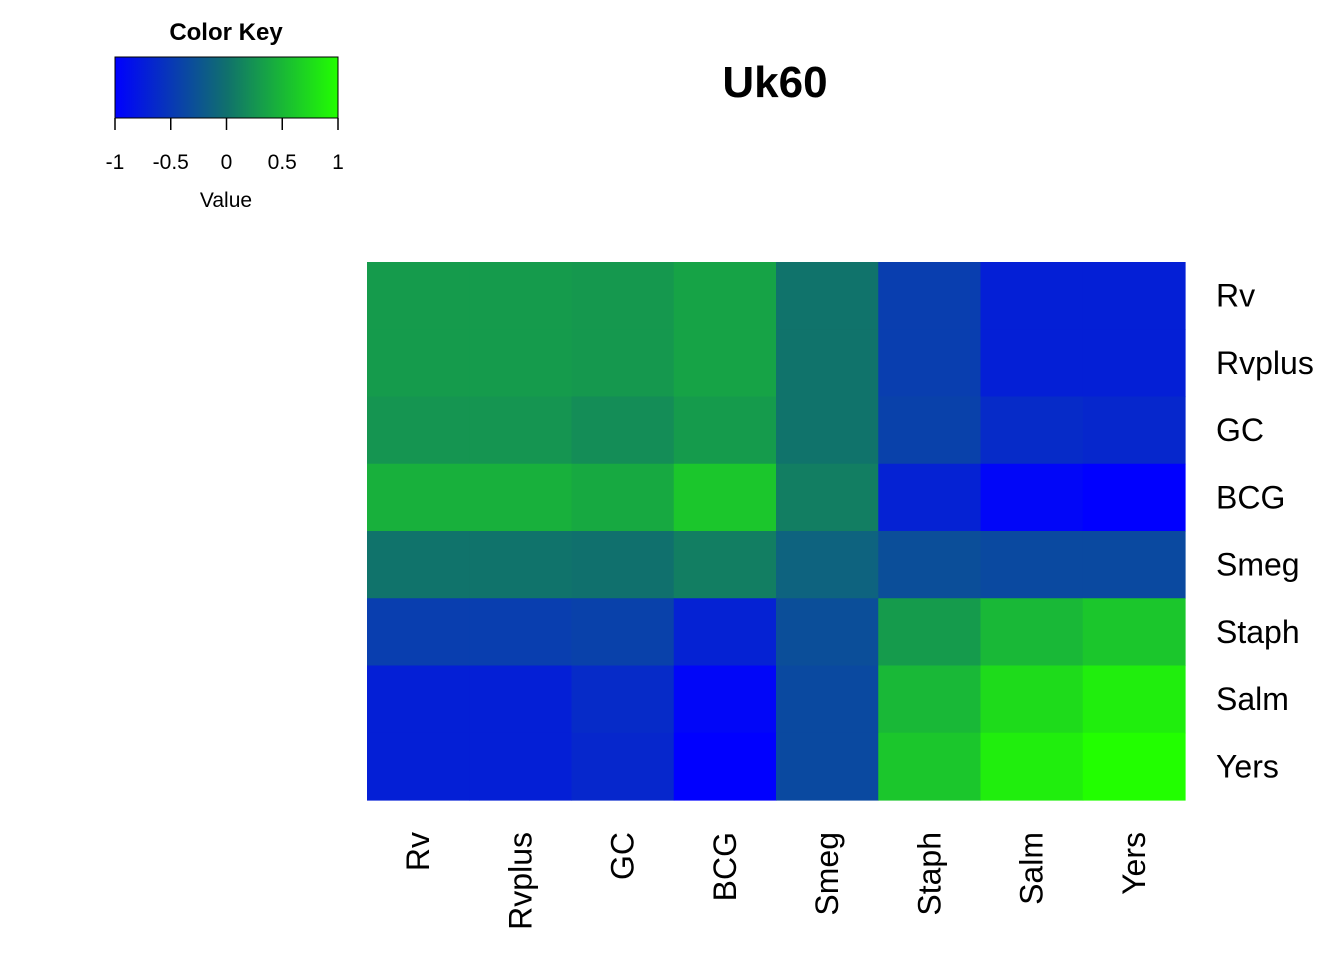 The image size is (1344, 960). Describe the element at coordinates (418, 766) in the screenshot. I see `heatmap-cell-yers-rv` at that location.